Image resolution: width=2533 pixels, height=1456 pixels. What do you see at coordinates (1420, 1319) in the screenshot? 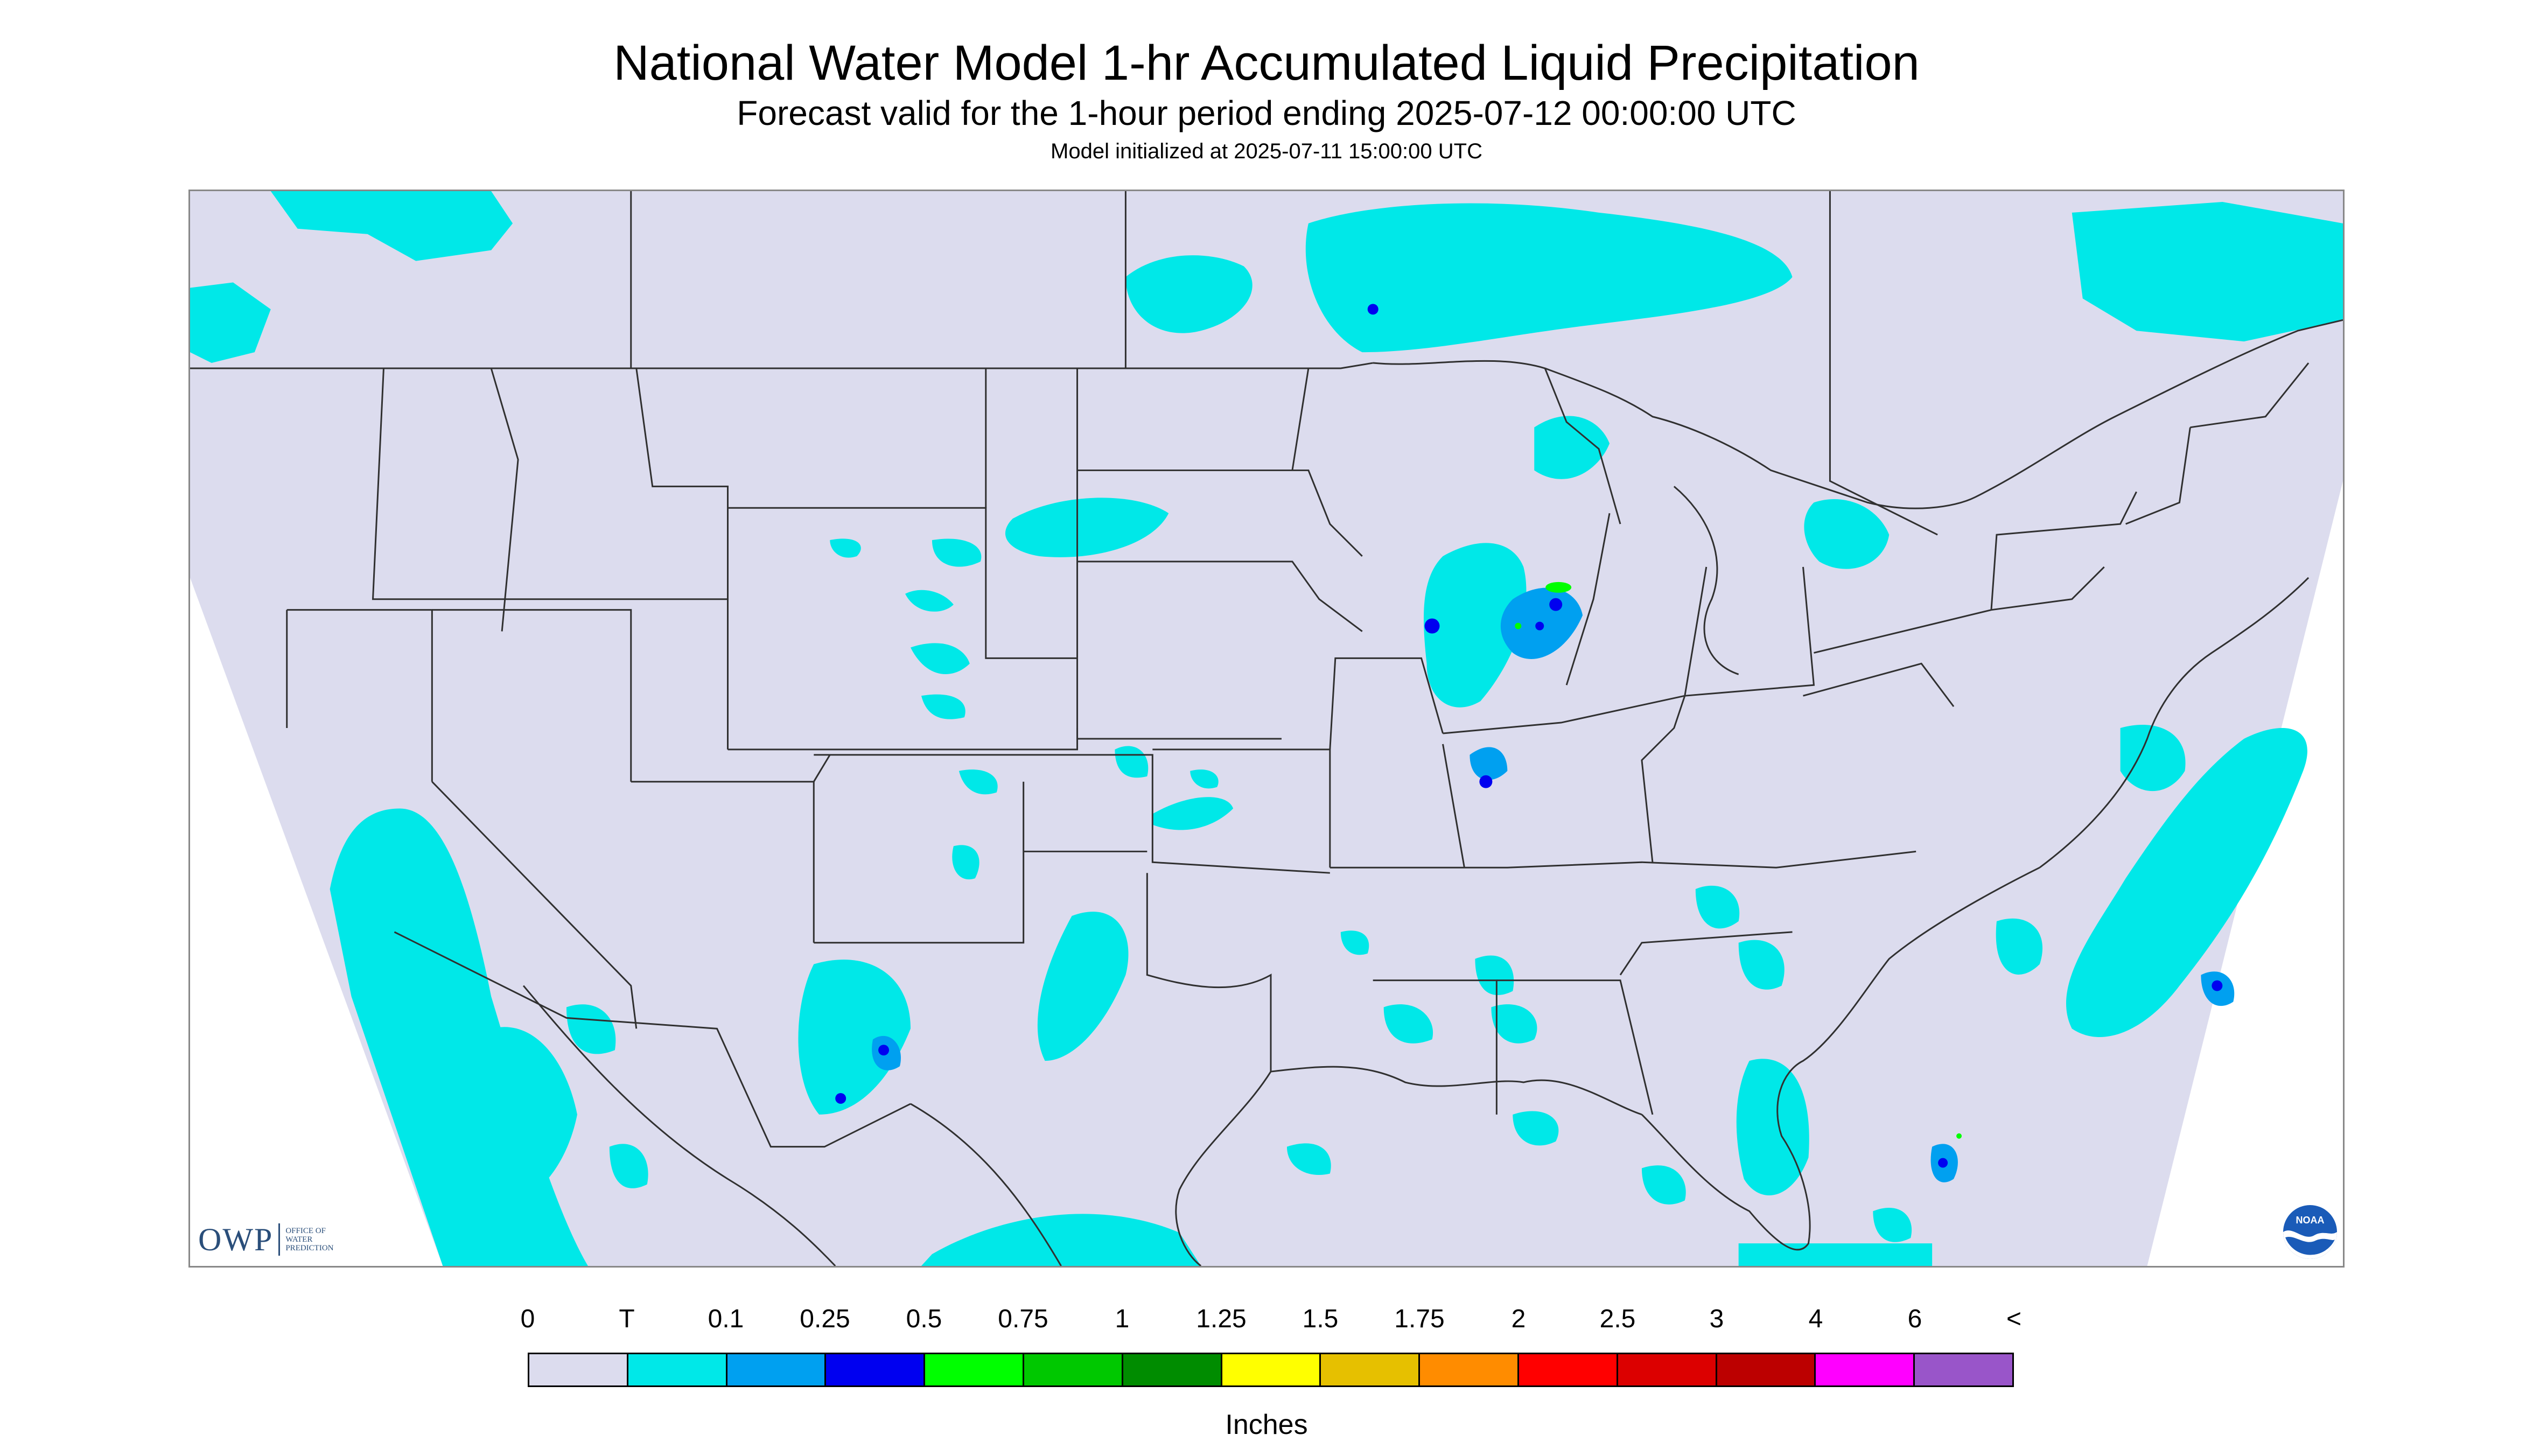
I see `legend-label: 1.75` at bounding box center [1420, 1319].